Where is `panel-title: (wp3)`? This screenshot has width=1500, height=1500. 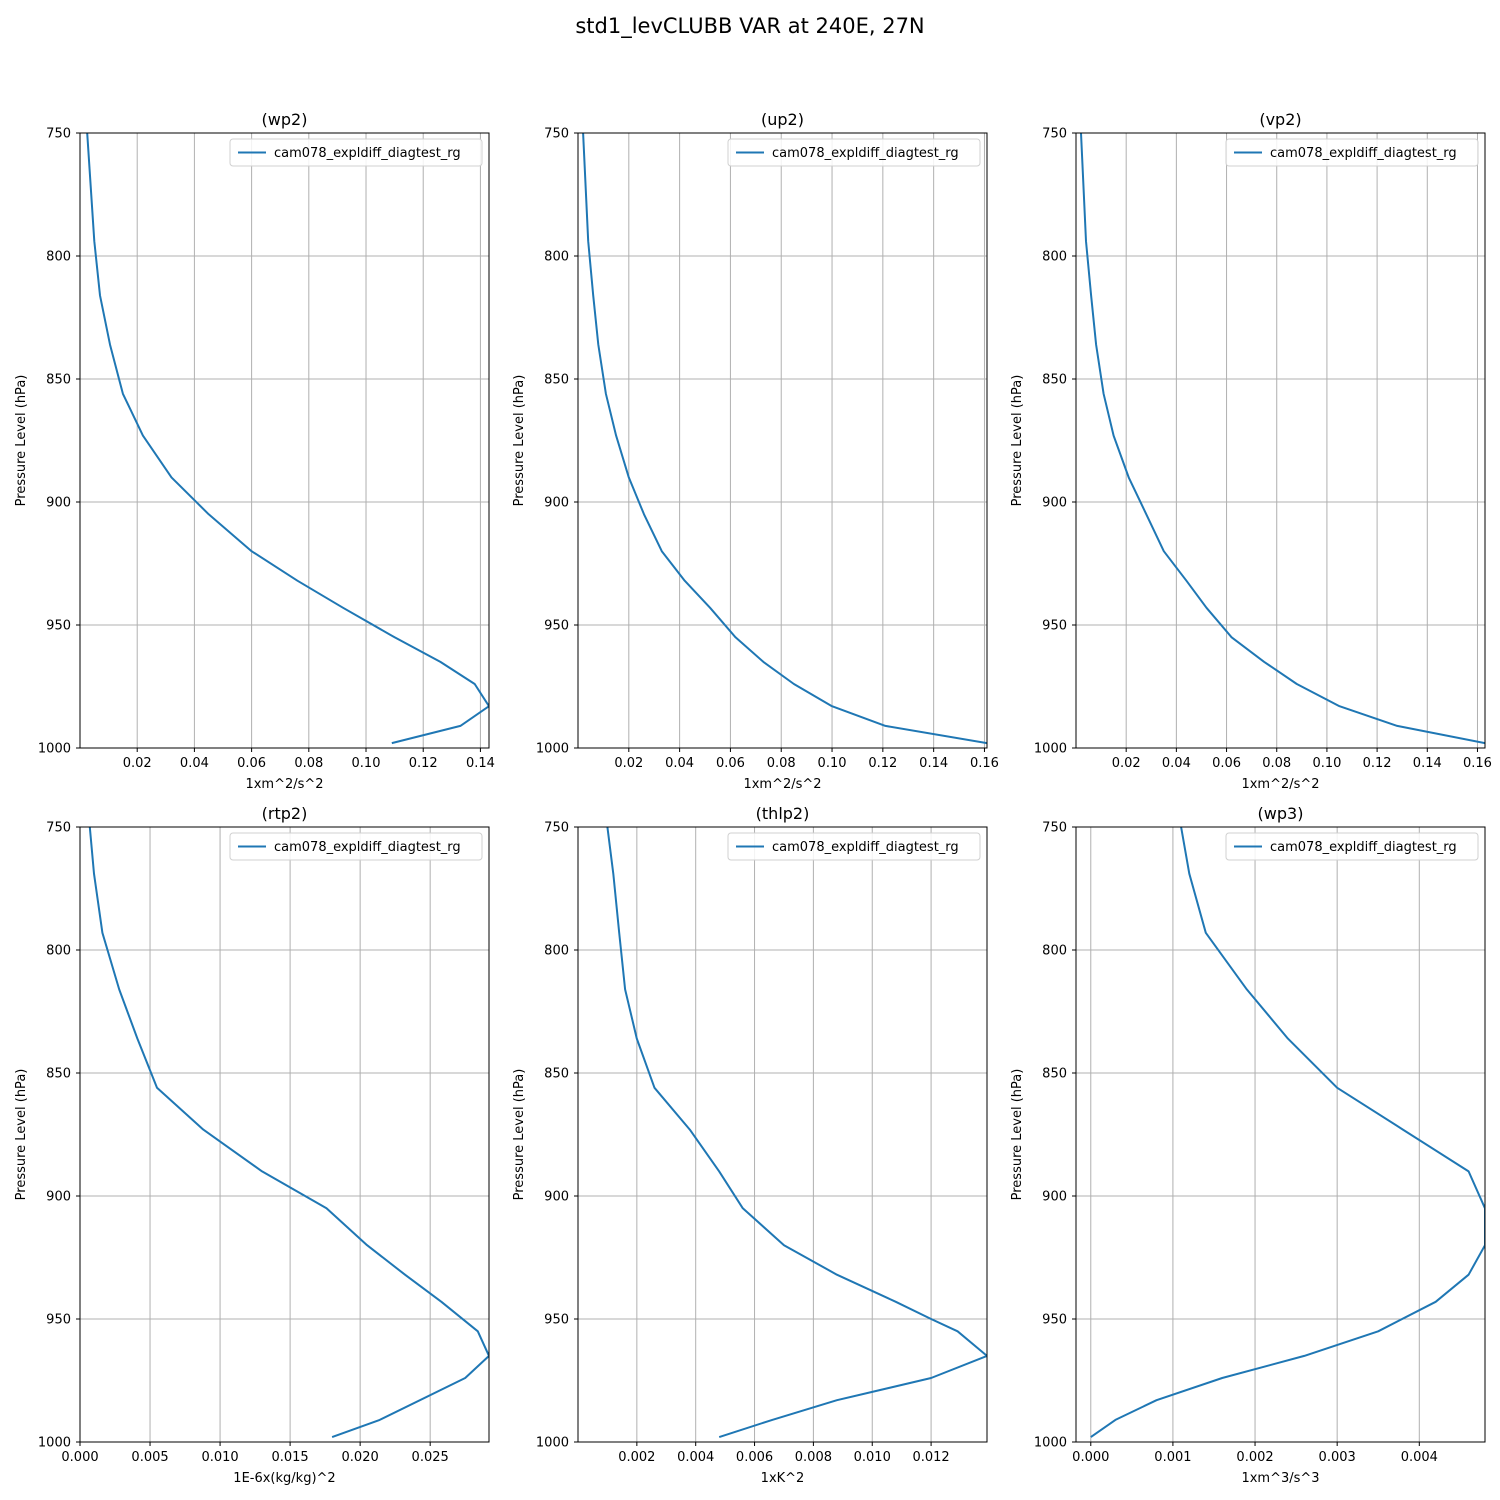
panel-title: (wp3) is located at coordinates (1281, 813).